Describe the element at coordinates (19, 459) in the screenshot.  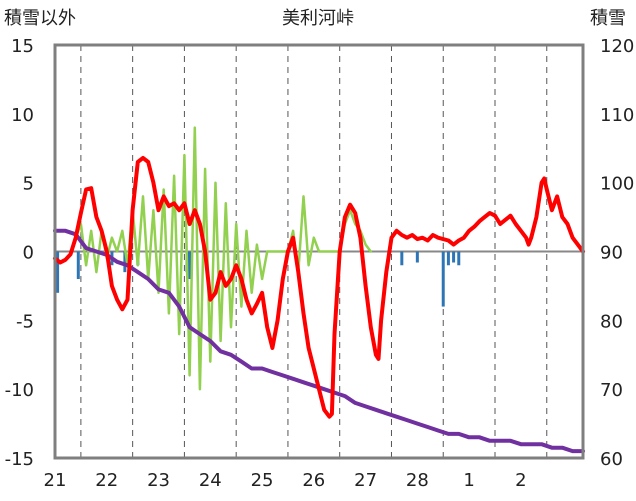
I see `left-tick-label: -15` at that location.